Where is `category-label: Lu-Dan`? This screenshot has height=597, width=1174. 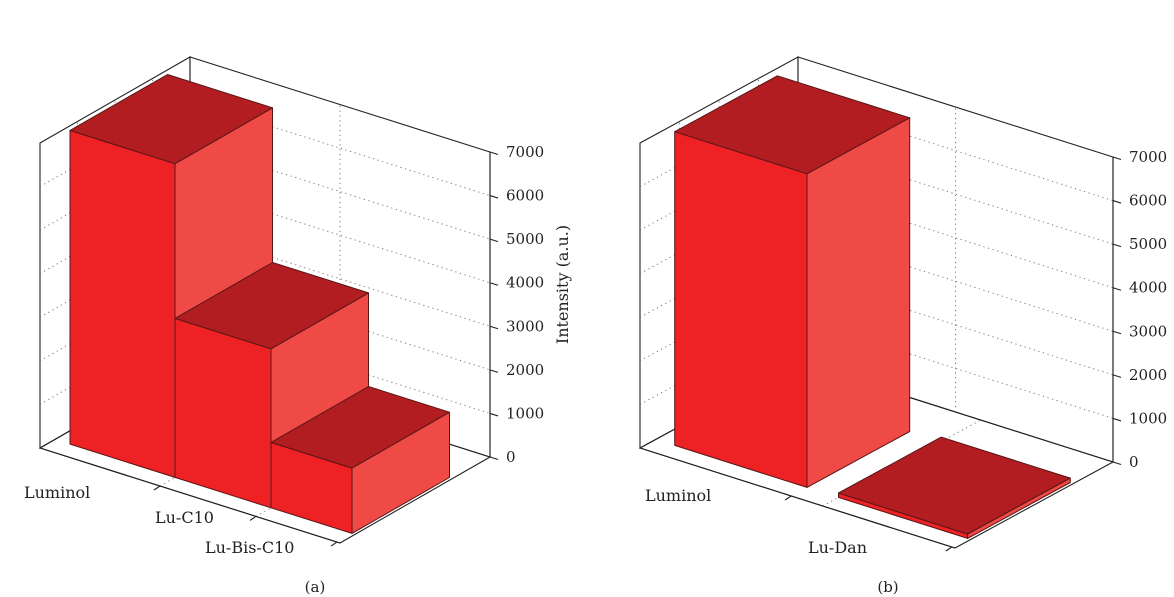 category-label: Lu-Dan is located at coordinates (837, 547).